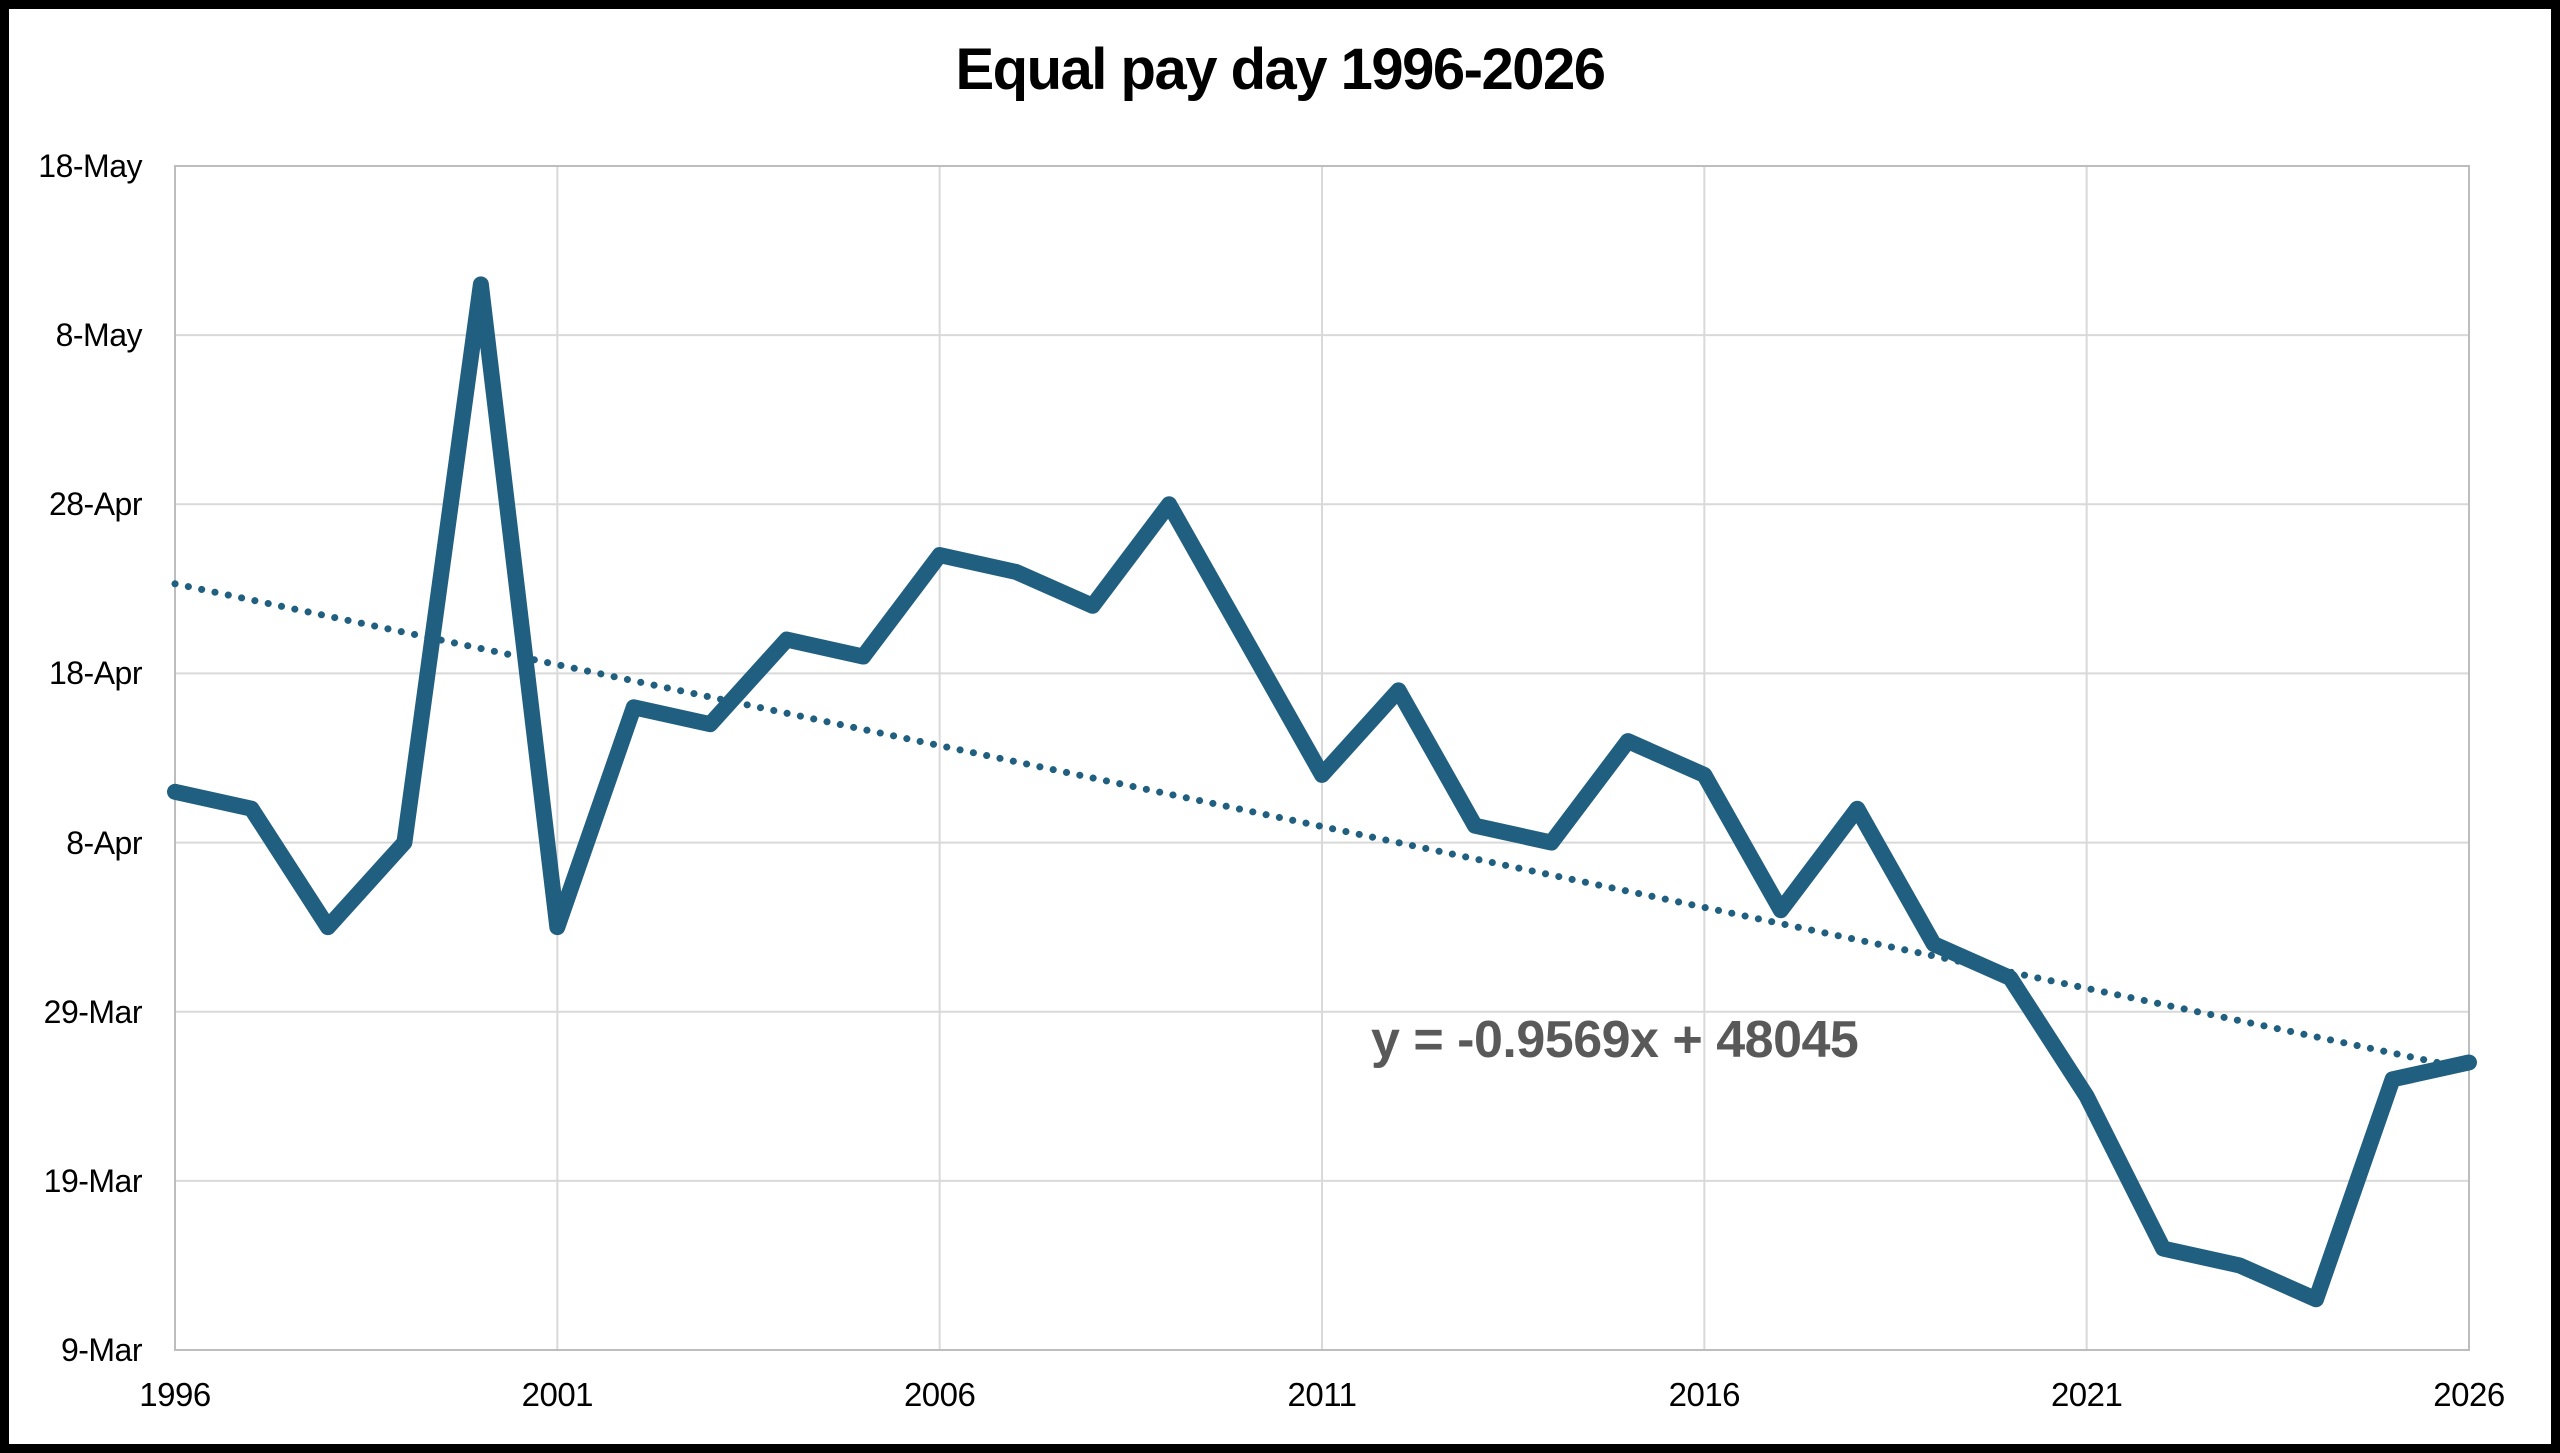 The width and height of the screenshot is (2560, 1453). I want to click on x-axis-tick-label: 1996, so click(175, 1394).